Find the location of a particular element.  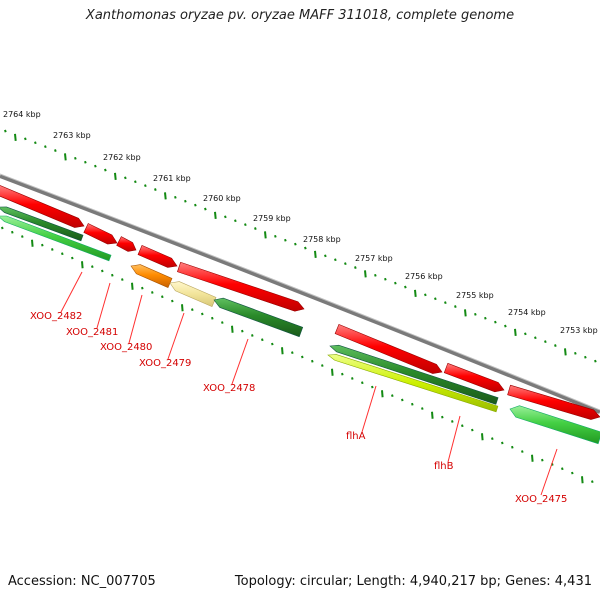

gene-label: XOO_2482 is located at coordinates (56, 316).